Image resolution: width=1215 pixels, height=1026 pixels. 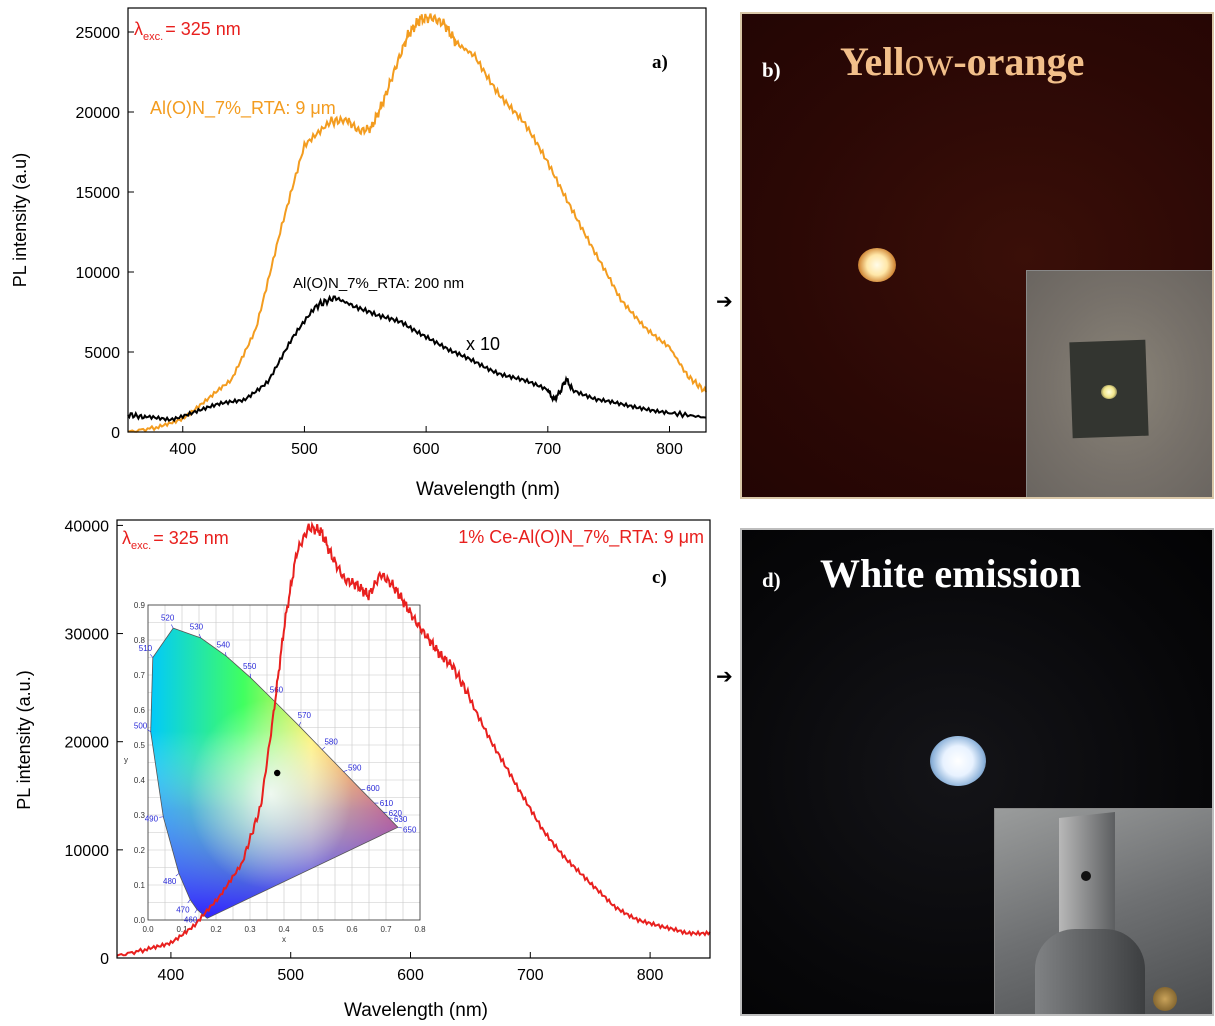 I want to click on chart-c-excitation-label: λexc. = 325 nm, so click(x=175, y=540).